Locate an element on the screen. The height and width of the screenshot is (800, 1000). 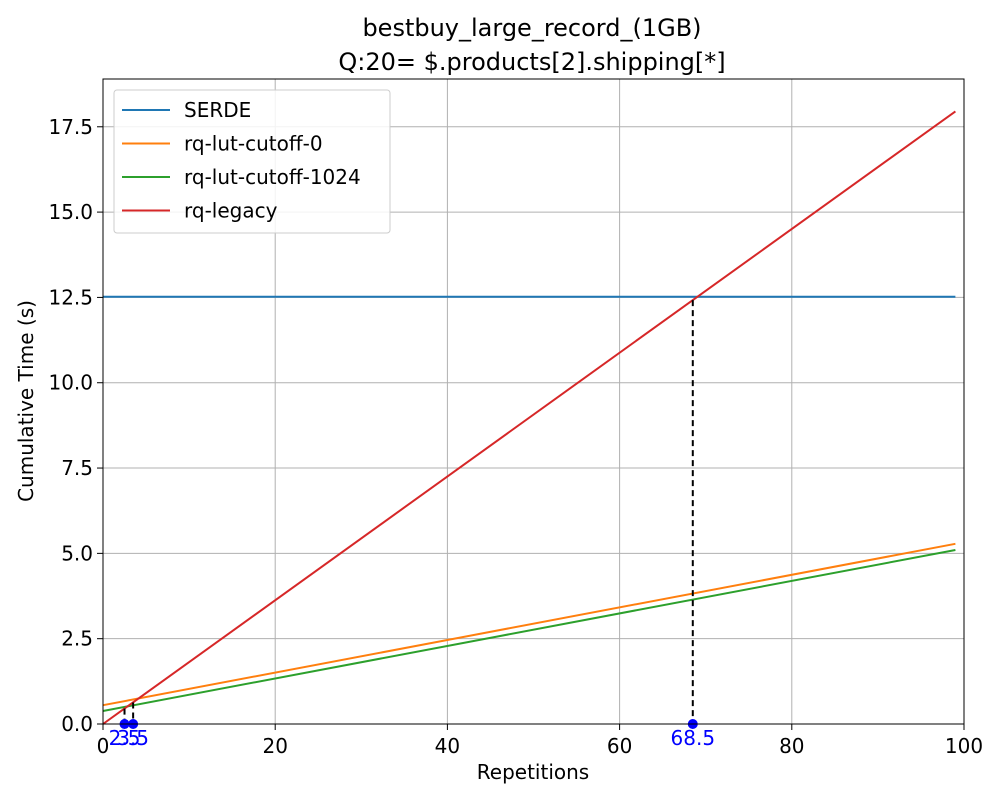
y-tick-label: 15.0 is located at coordinates (70, 212).